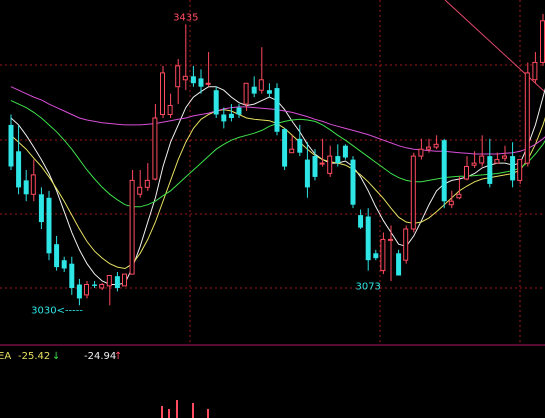 The image size is (545, 418). What do you see at coordinates (494, 46) in the screenshot?
I see `trendline` at bounding box center [494, 46].